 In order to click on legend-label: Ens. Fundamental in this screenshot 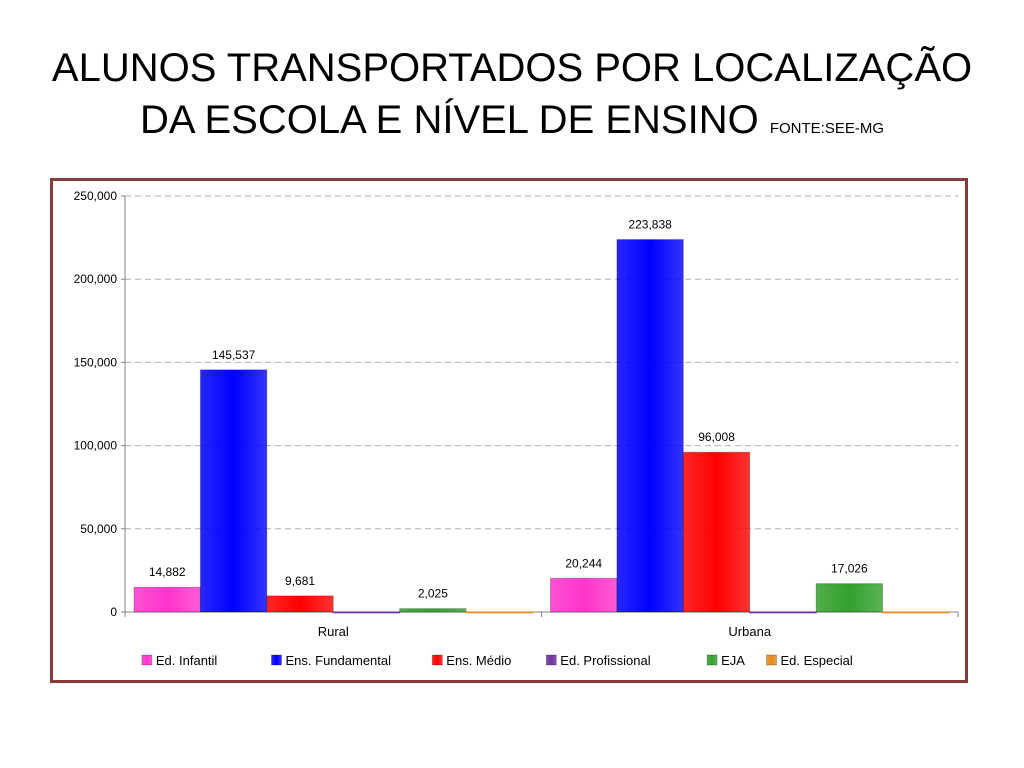, I will do `click(339, 660)`.